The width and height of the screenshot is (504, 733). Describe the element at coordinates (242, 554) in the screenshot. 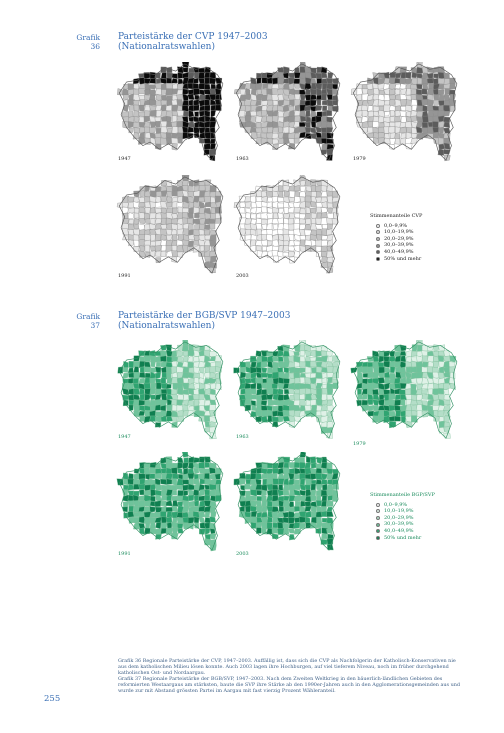

I see `svp-year-2003: 2003` at that location.